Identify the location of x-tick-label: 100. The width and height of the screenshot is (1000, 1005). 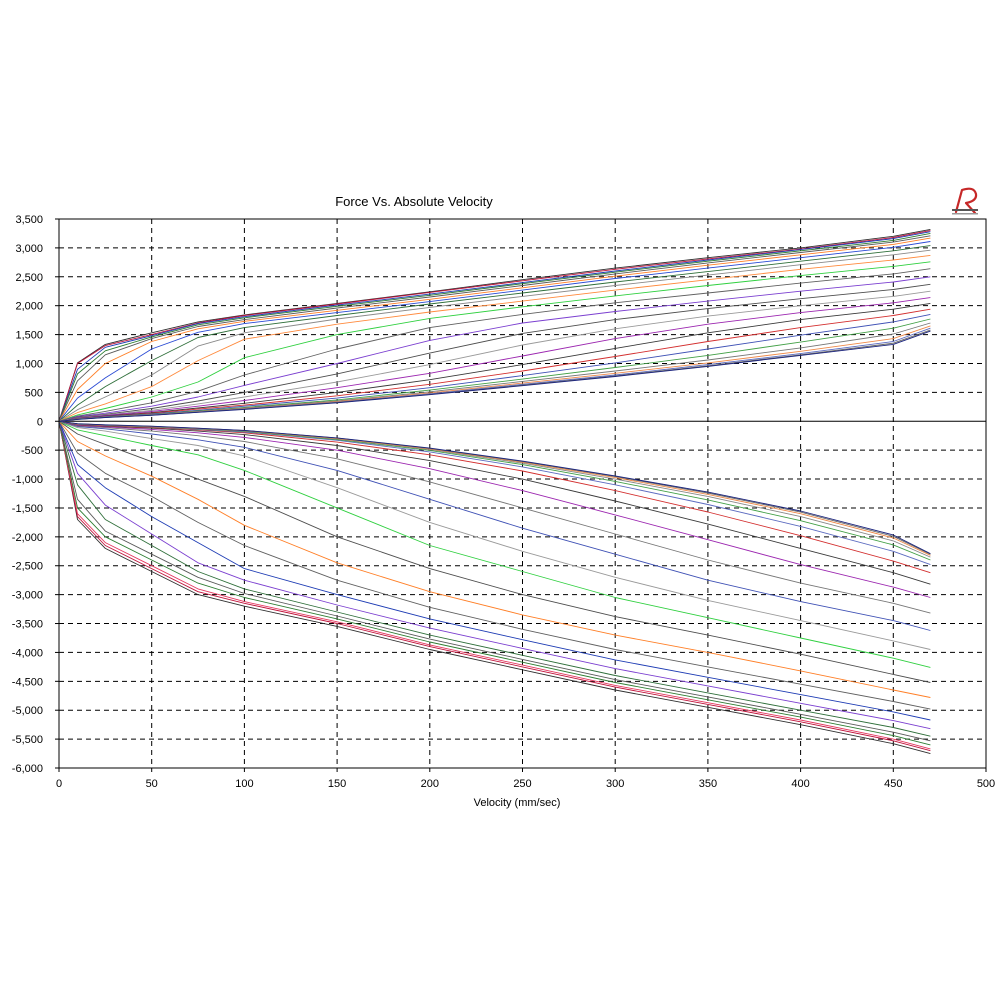
(244, 784).